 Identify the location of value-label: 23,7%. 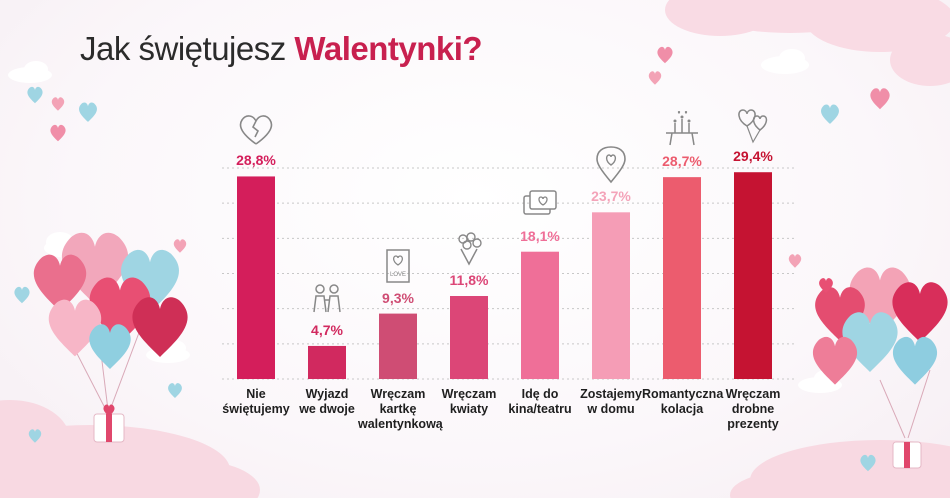
(611, 196).